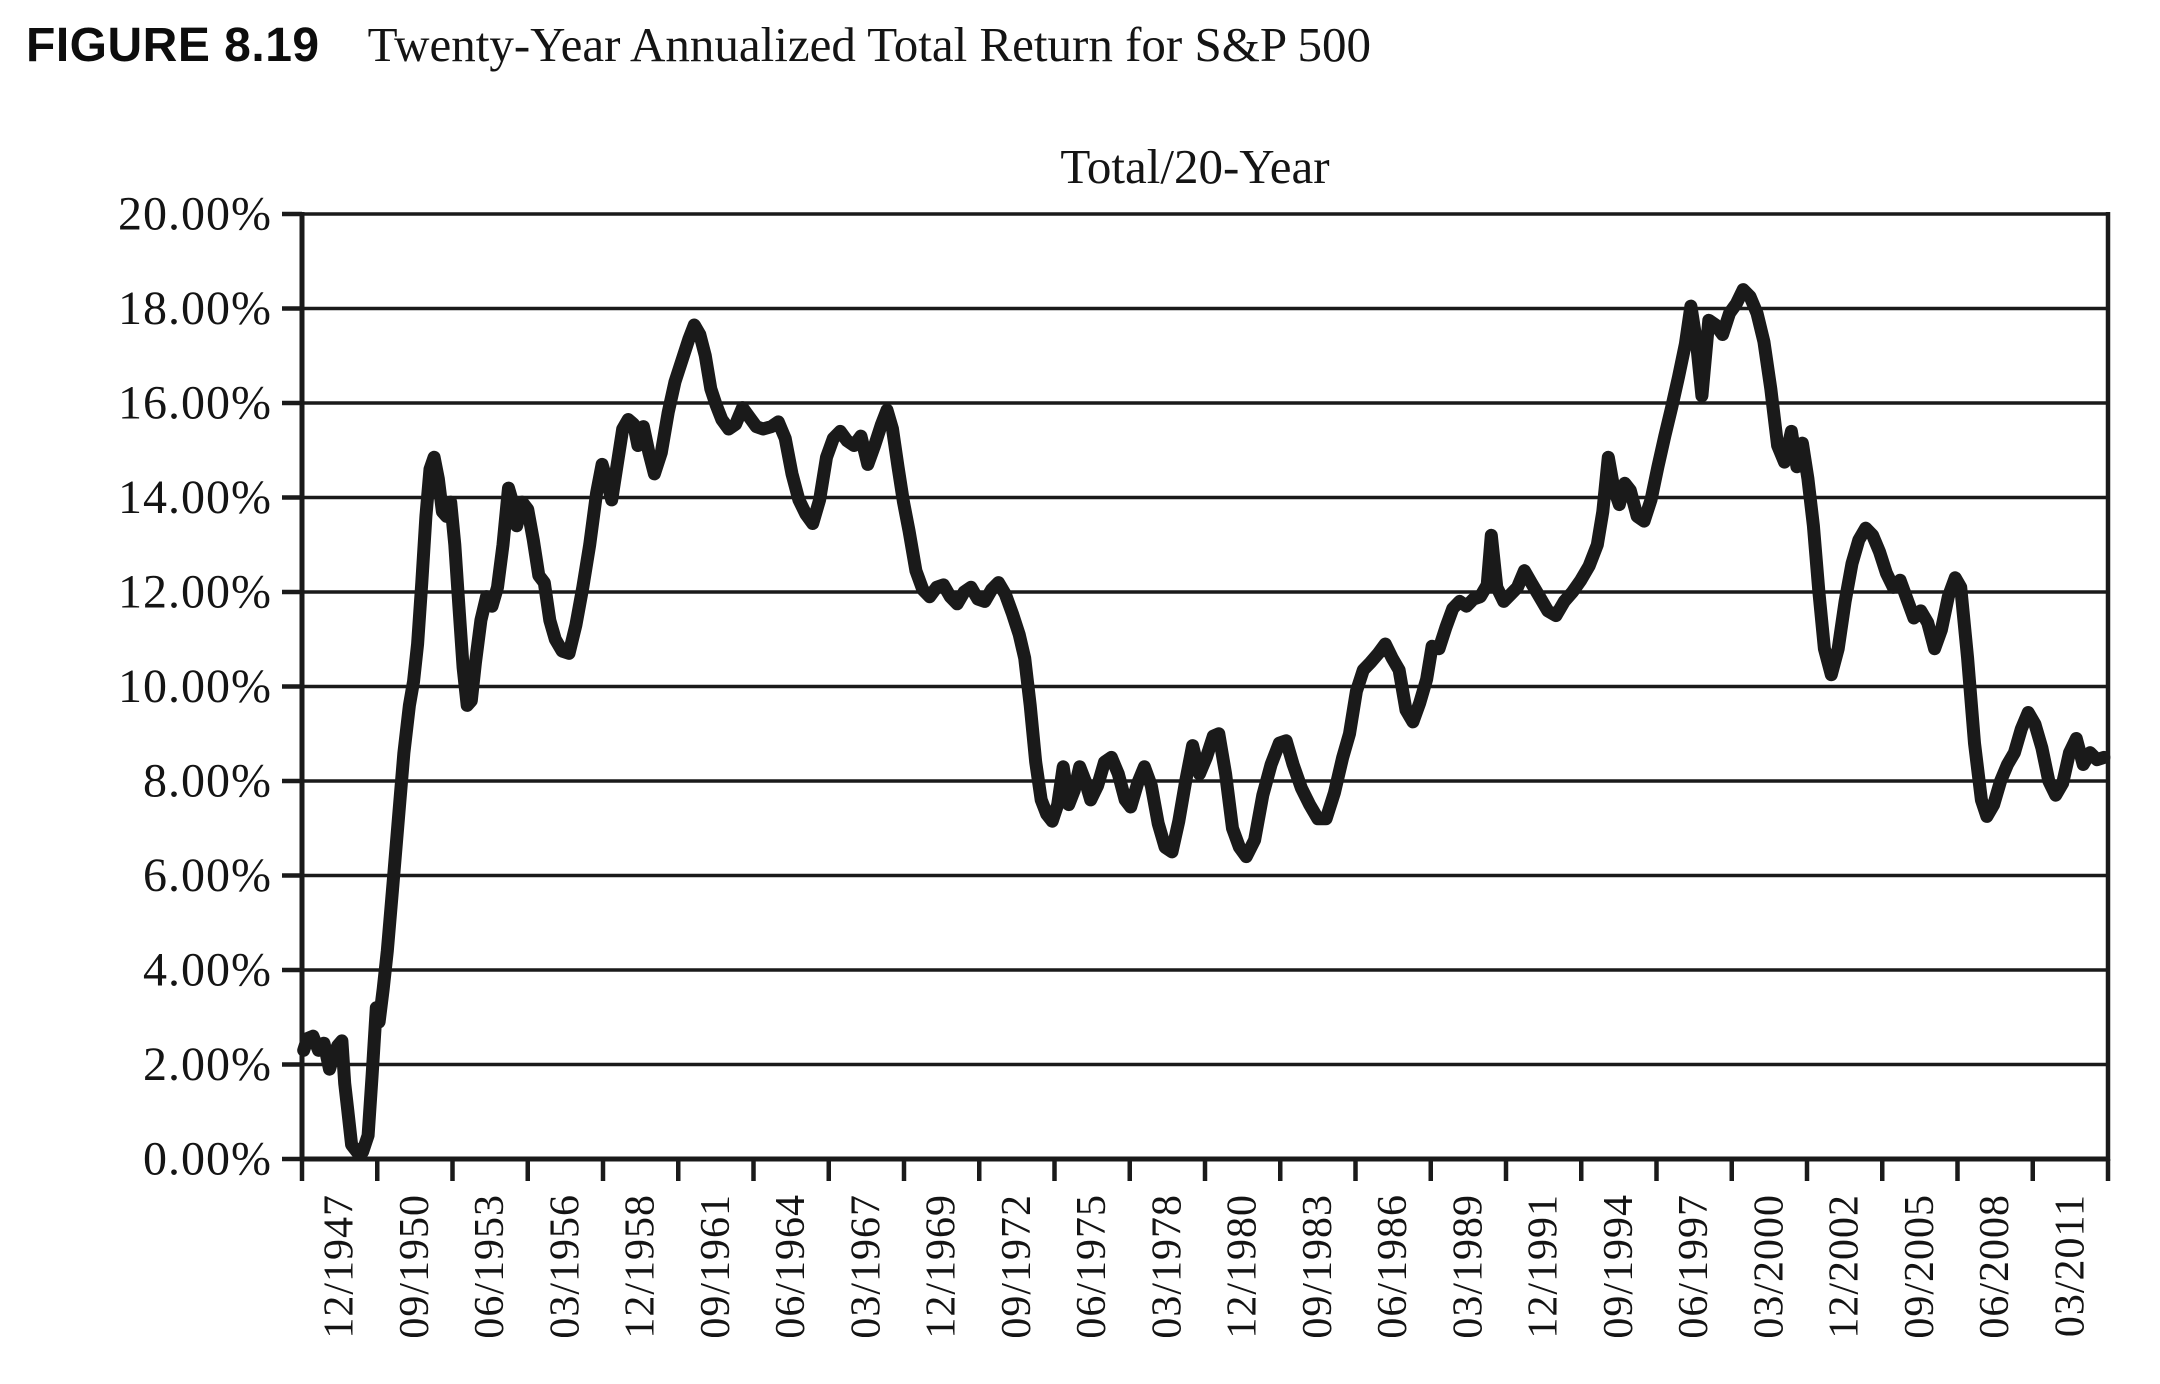 This screenshot has height=1384, width=2160. I want to click on x-axis-label: 09/1994, so click(1619, 1266).